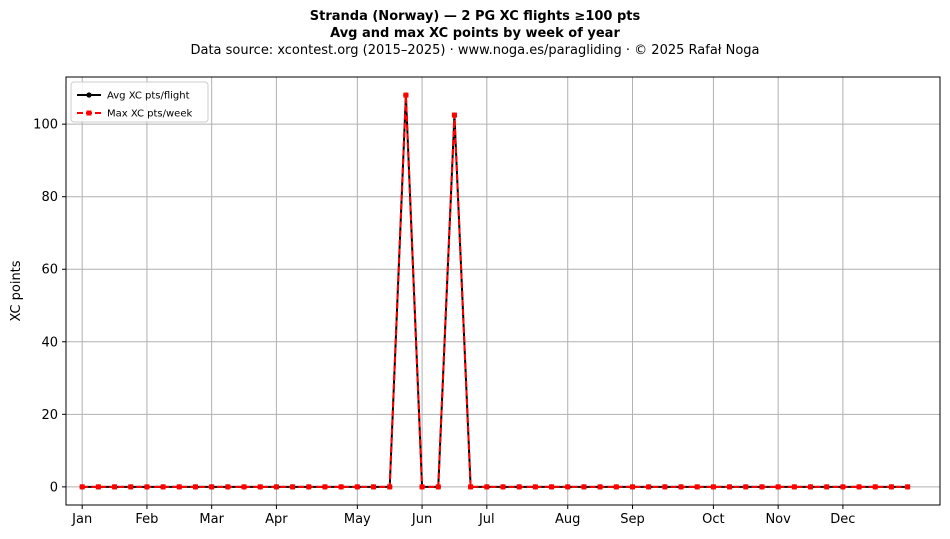 The width and height of the screenshot is (950, 539). I want to click on y-tick-label: 60, so click(49, 270).